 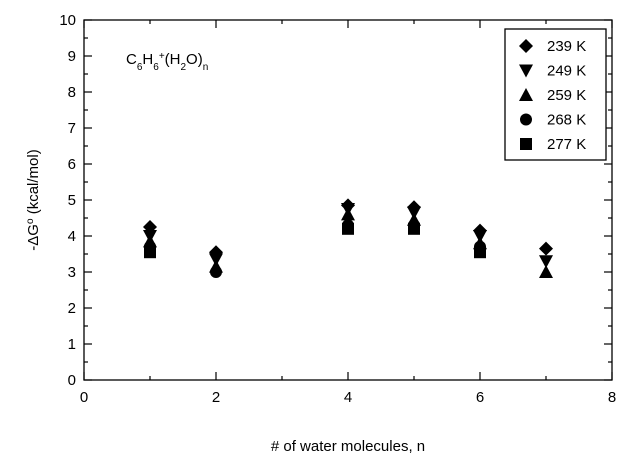 I want to click on legend-label: 268 K, so click(x=566, y=120).